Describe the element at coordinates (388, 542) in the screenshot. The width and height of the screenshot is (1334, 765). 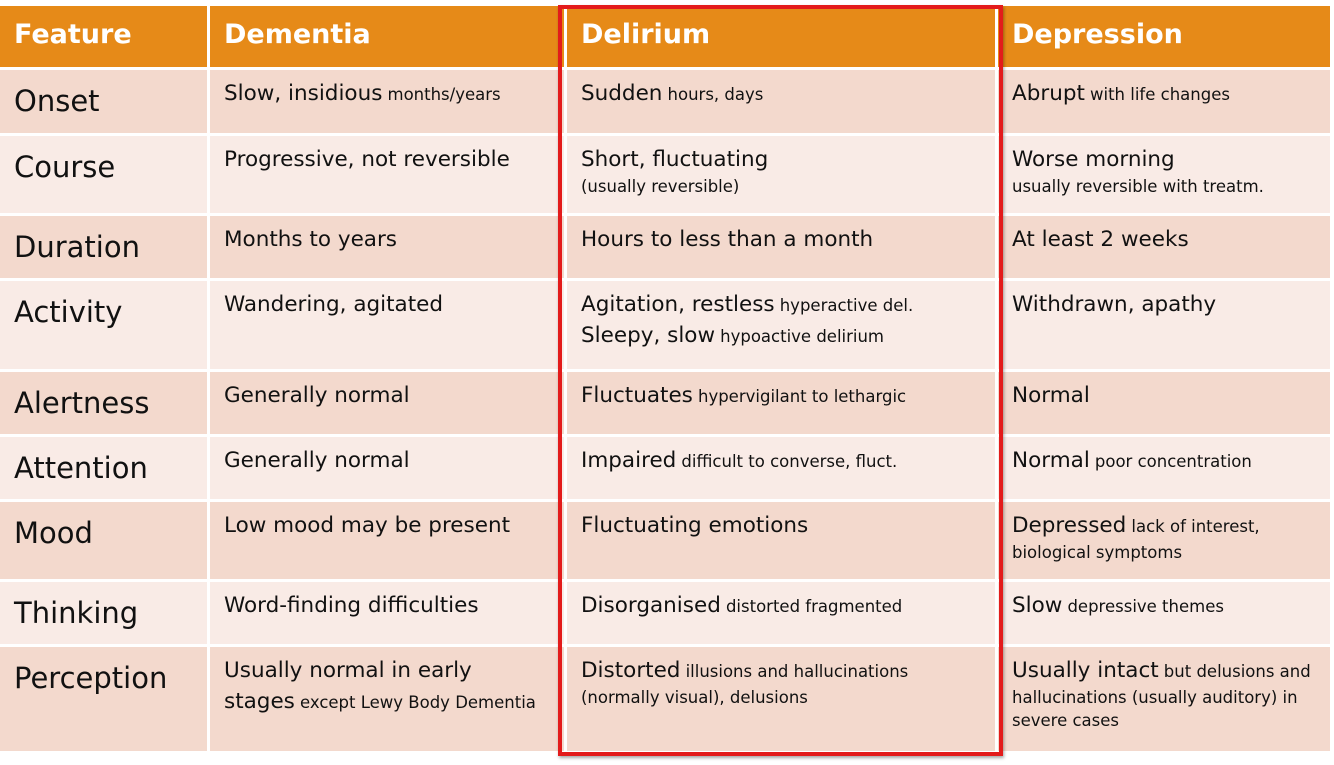
I see `dementia-cell: Low mood may be present` at that location.